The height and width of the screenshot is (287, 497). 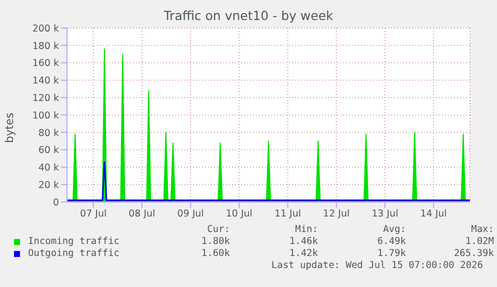 What do you see at coordinates (49, 168) in the screenshot?
I see `y-tick-label: 40 k` at bounding box center [49, 168].